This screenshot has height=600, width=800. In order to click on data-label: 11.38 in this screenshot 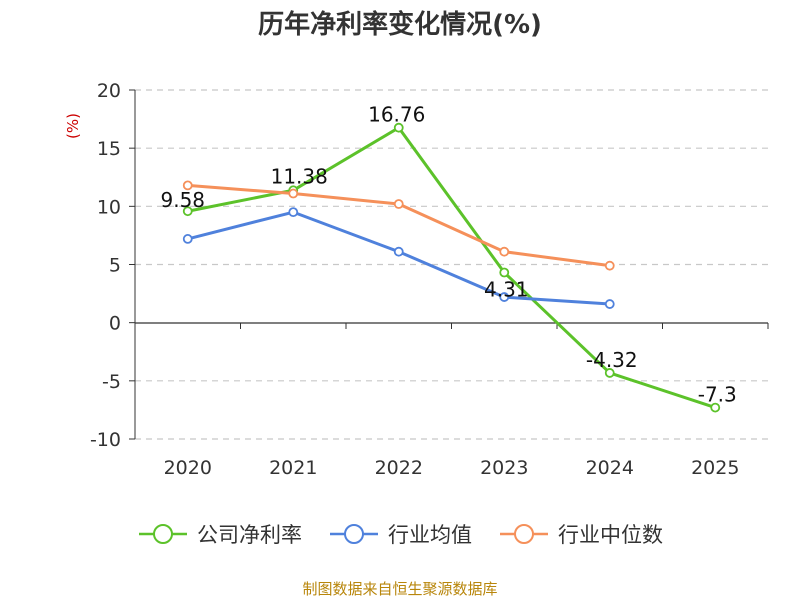, I will do `click(299, 176)`.